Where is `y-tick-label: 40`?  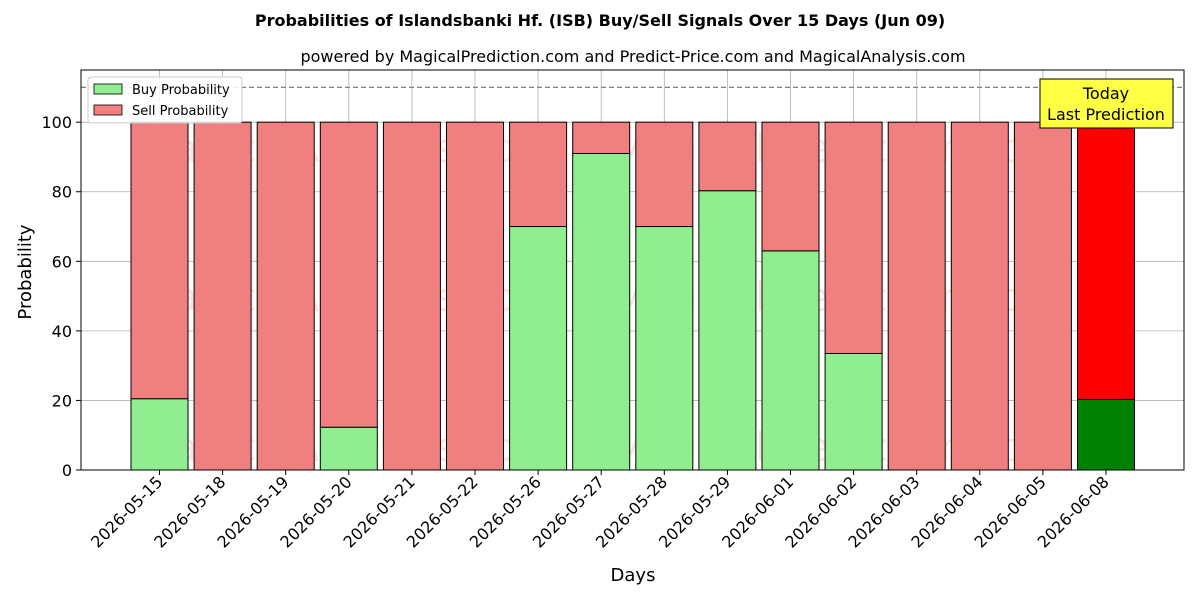 y-tick-label: 40 is located at coordinates (62, 331).